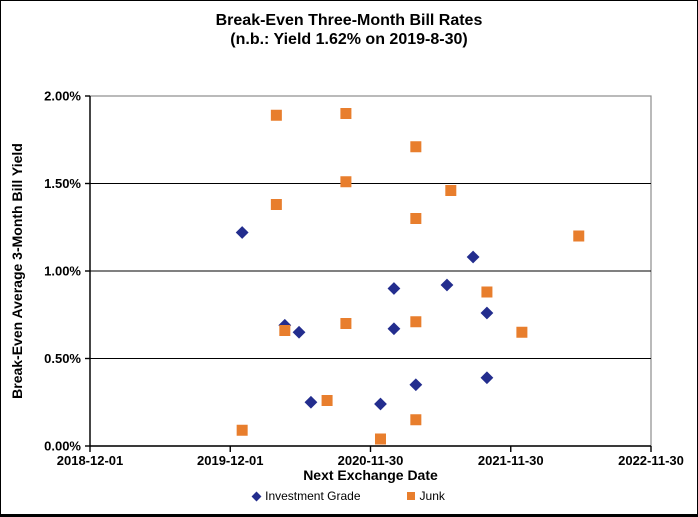 This screenshot has width=698, height=517. Describe the element at coordinates (410, 496) in the screenshot. I see `legend-square-icon` at that location.